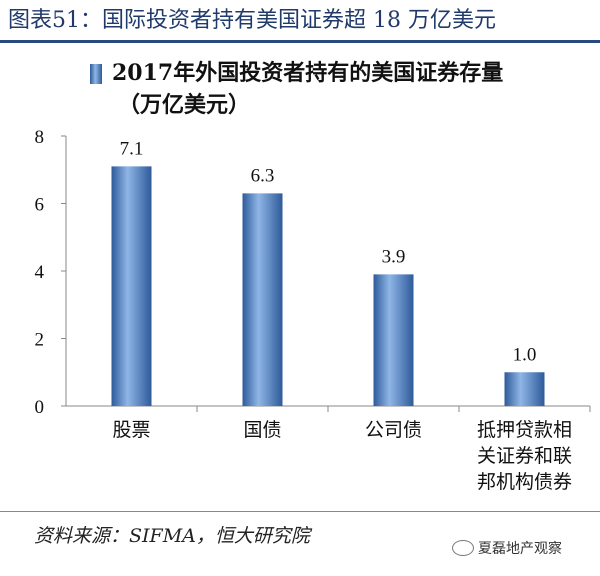 The image size is (600, 576). What do you see at coordinates (525, 354) in the screenshot?
I see `data-label: 1.0` at bounding box center [525, 354].